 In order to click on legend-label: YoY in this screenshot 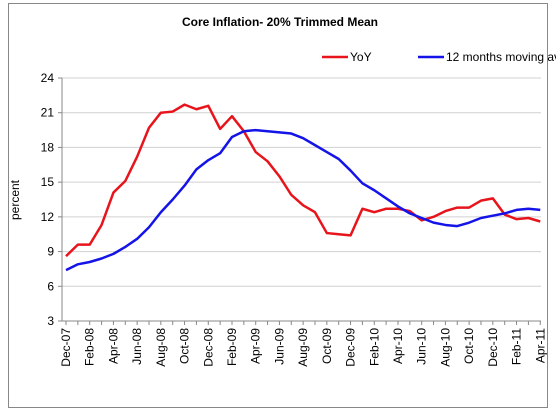, I will do `click(361, 57)`.